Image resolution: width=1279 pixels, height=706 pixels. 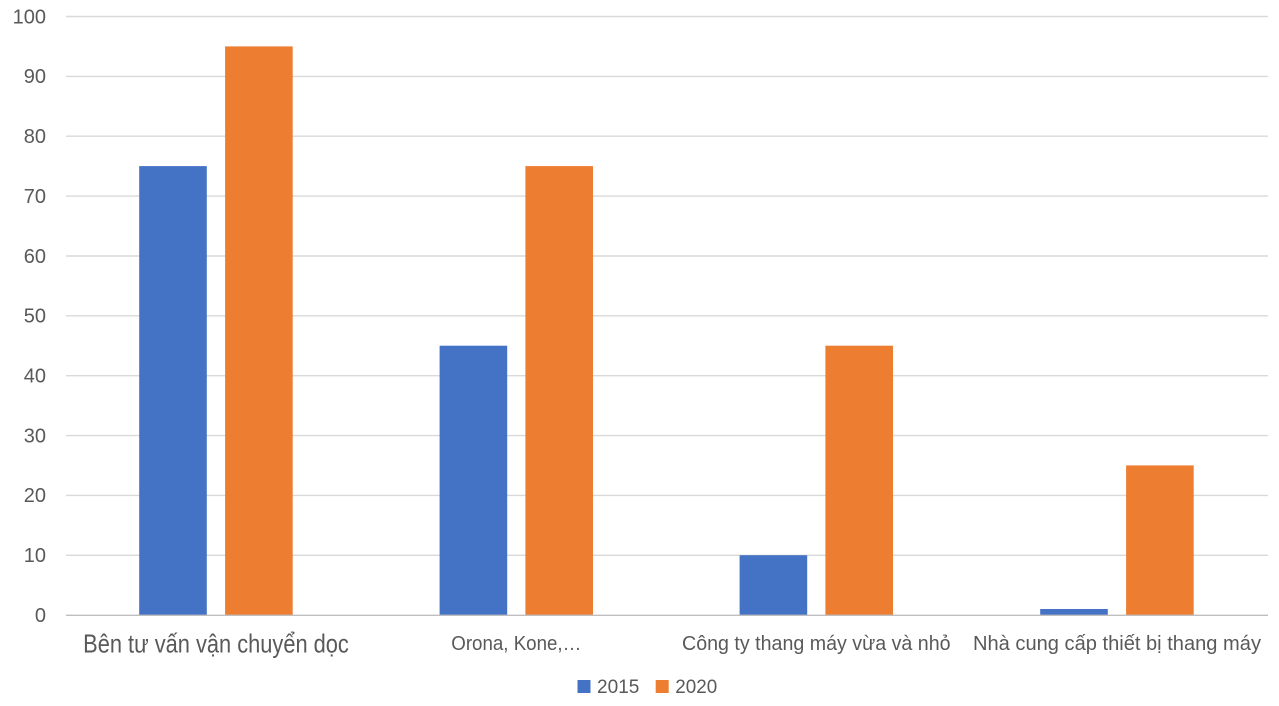 I want to click on svg-text: 40, so click(x=35, y=377).